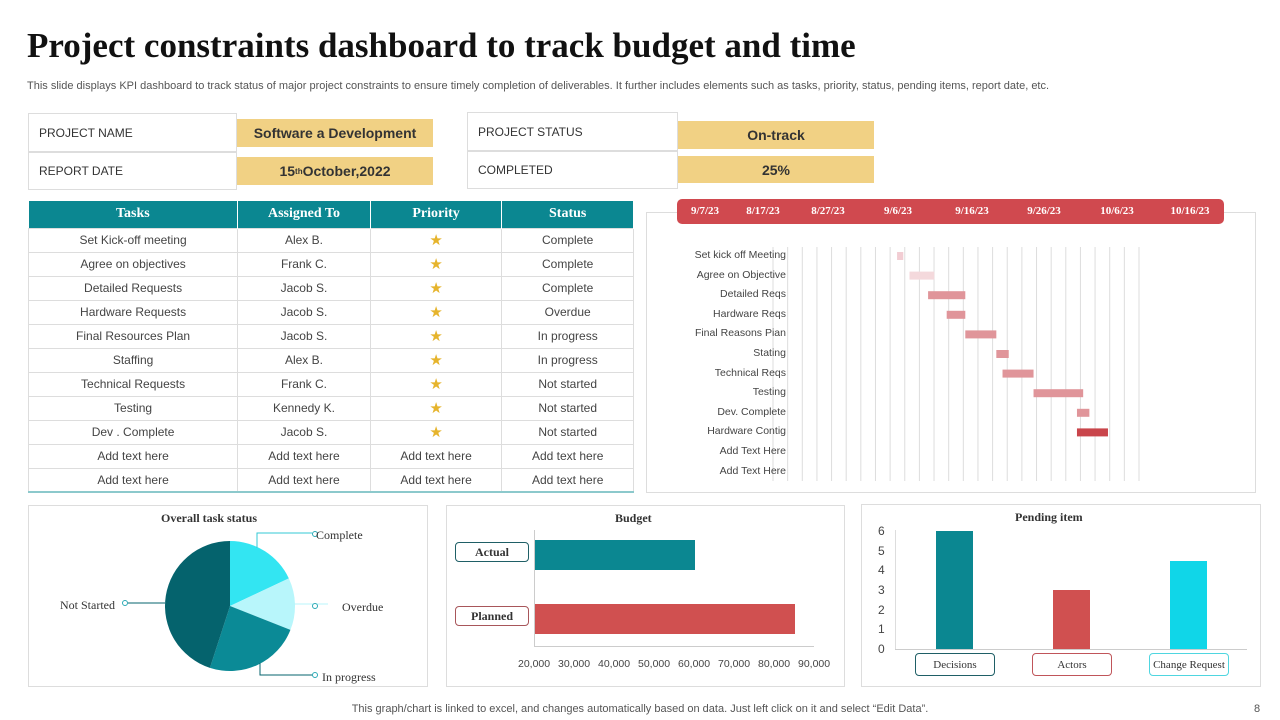  Describe the element at coordinates (221, 606) in the screenshot. I see `task-status-pie: Complete Overdue In progress Not Started` at that location.